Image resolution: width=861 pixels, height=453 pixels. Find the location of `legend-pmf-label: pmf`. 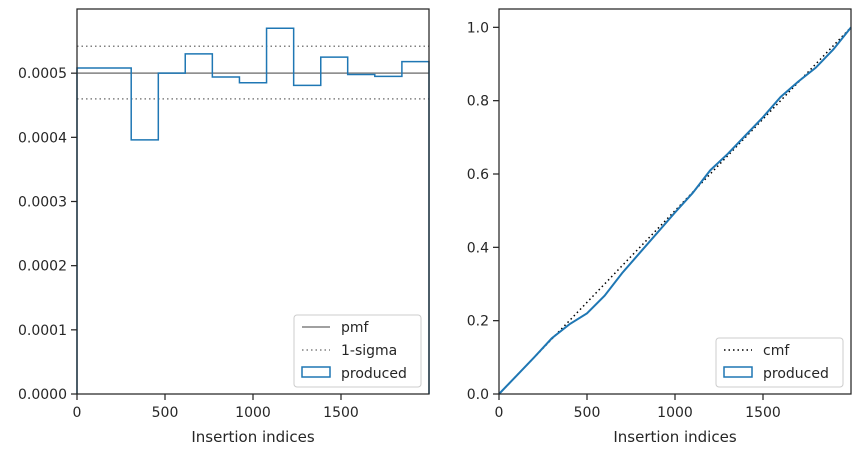

legend-pmf-label: pmf is located at coordinates (355, 328).